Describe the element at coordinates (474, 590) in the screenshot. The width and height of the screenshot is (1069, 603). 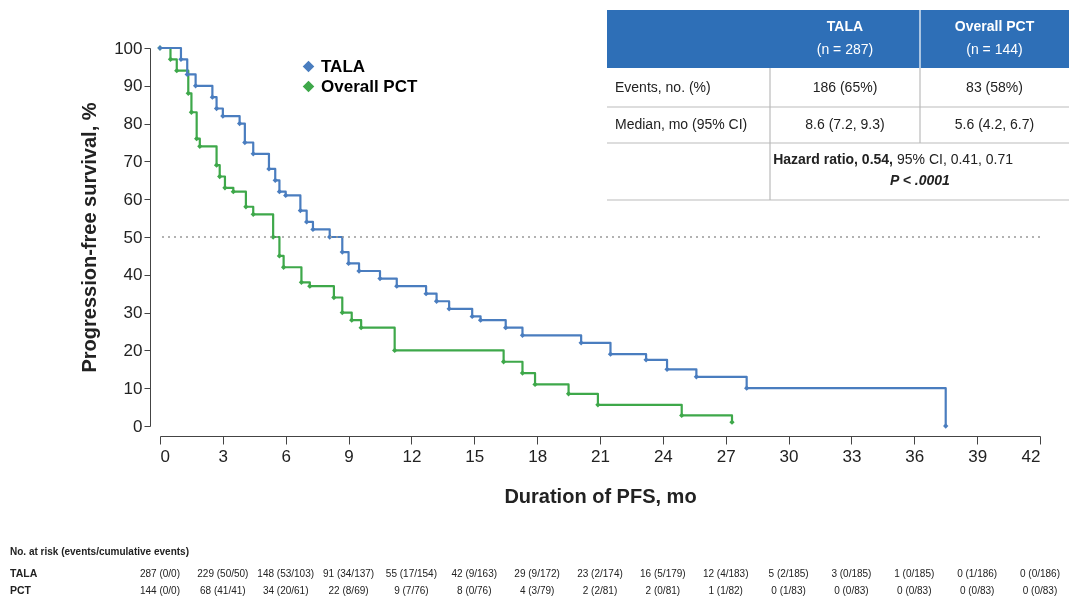
I see `text: 8 (0/76)` at that location.